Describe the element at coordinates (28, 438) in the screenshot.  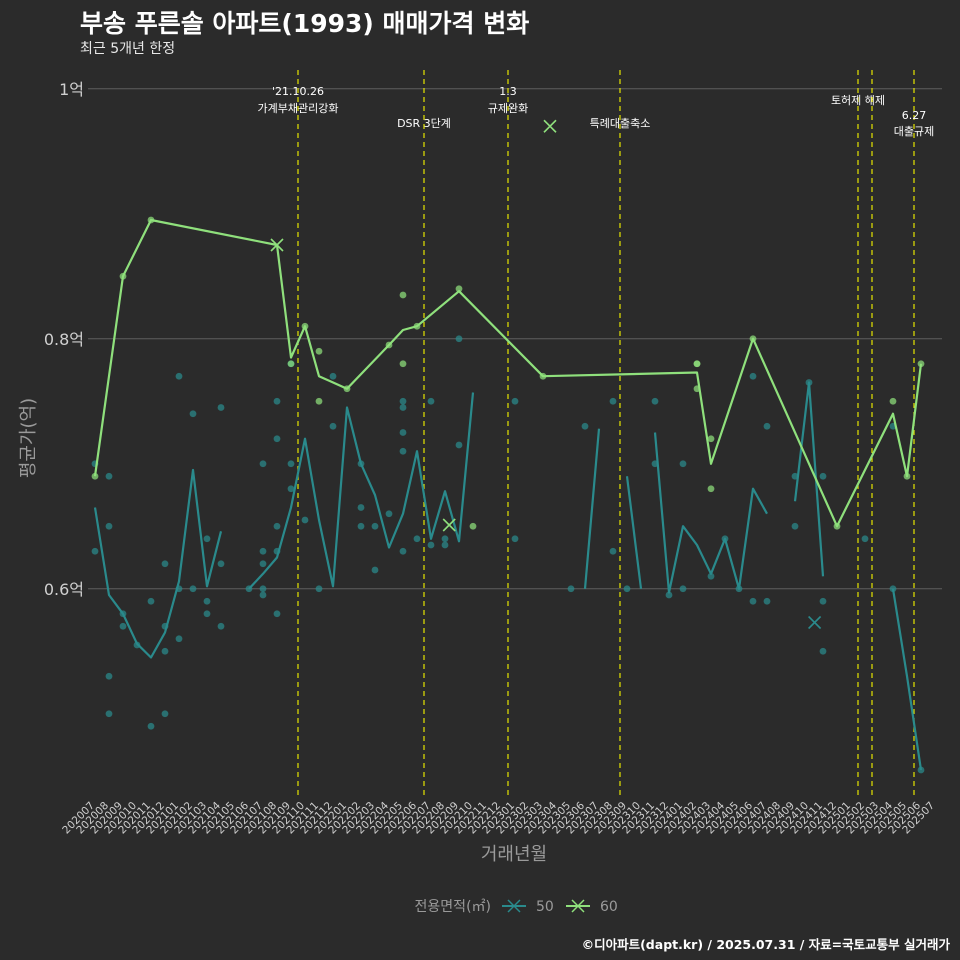
I see `y-axis-label: 평균가(억)` at that location.